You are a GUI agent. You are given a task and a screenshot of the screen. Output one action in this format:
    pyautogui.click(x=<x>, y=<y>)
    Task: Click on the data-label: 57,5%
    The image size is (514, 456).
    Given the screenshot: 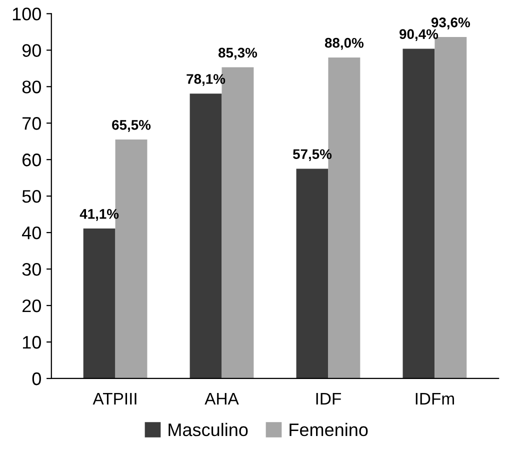 What is the action you would take?
    pyautogui.click(x=312, y=155)
    